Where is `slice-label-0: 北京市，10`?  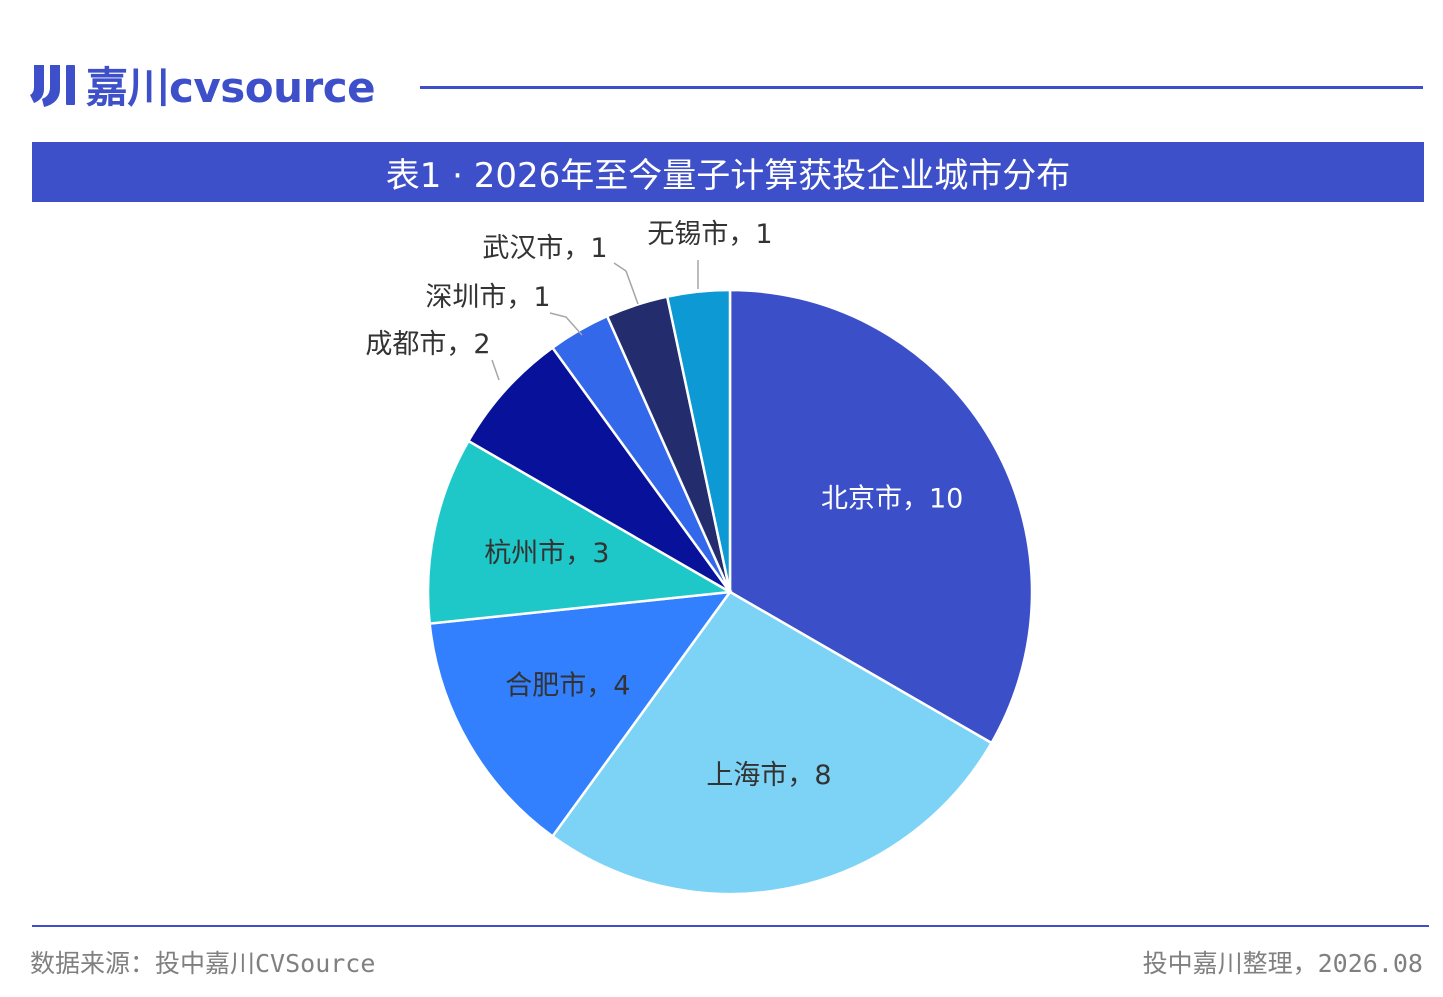
slice-label-0: 北京市，10 is located at coordinates (892, 498).